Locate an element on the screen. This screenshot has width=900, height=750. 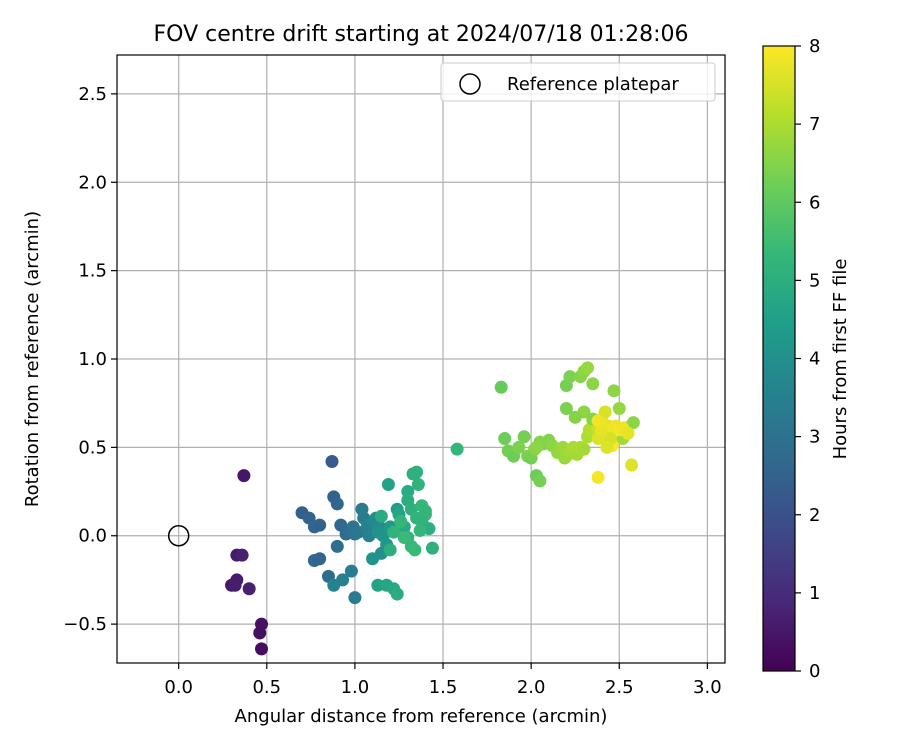
y-tick-label: 2.0 is located at coordinates (92, 182).